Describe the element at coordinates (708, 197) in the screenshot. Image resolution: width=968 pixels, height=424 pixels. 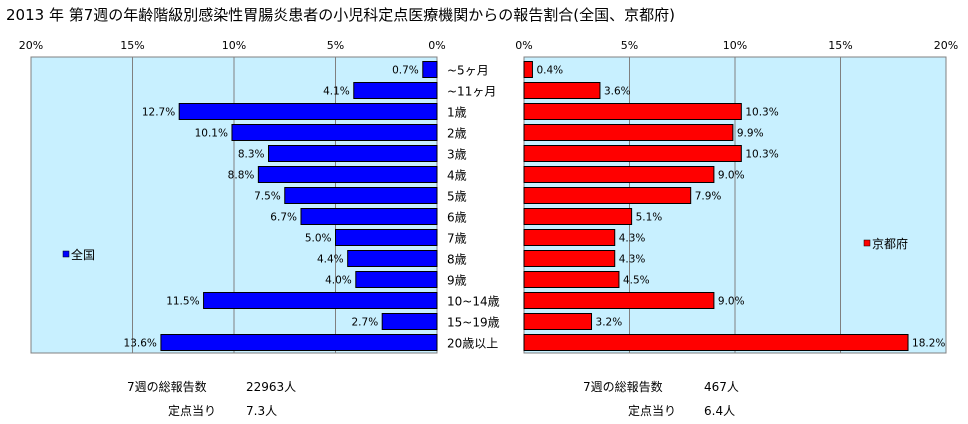
I see `kyoto-data-label: 7.9%` at that location.